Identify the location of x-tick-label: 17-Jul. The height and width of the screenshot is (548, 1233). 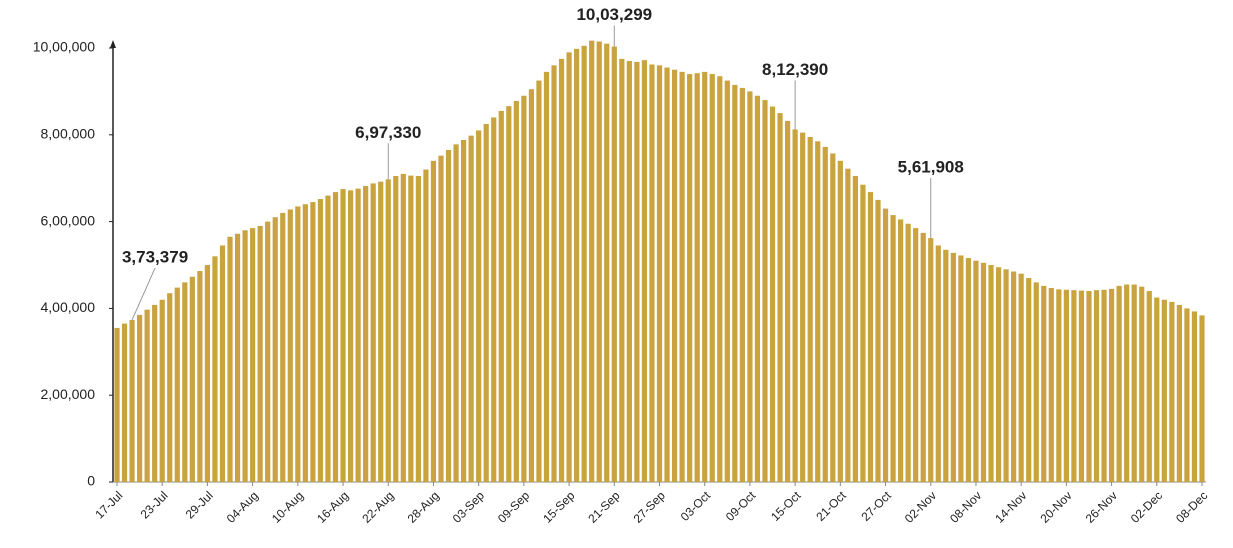
(108, 504).